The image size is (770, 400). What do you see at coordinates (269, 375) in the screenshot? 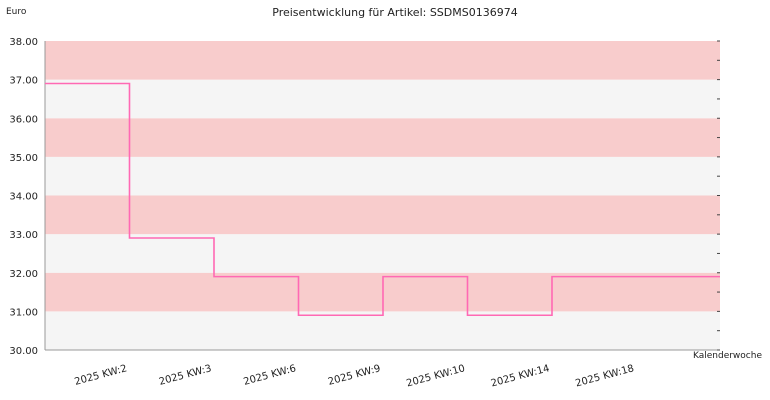
I see `x-tick-label: 2025 KW:6` at bounding box center [269, 375].